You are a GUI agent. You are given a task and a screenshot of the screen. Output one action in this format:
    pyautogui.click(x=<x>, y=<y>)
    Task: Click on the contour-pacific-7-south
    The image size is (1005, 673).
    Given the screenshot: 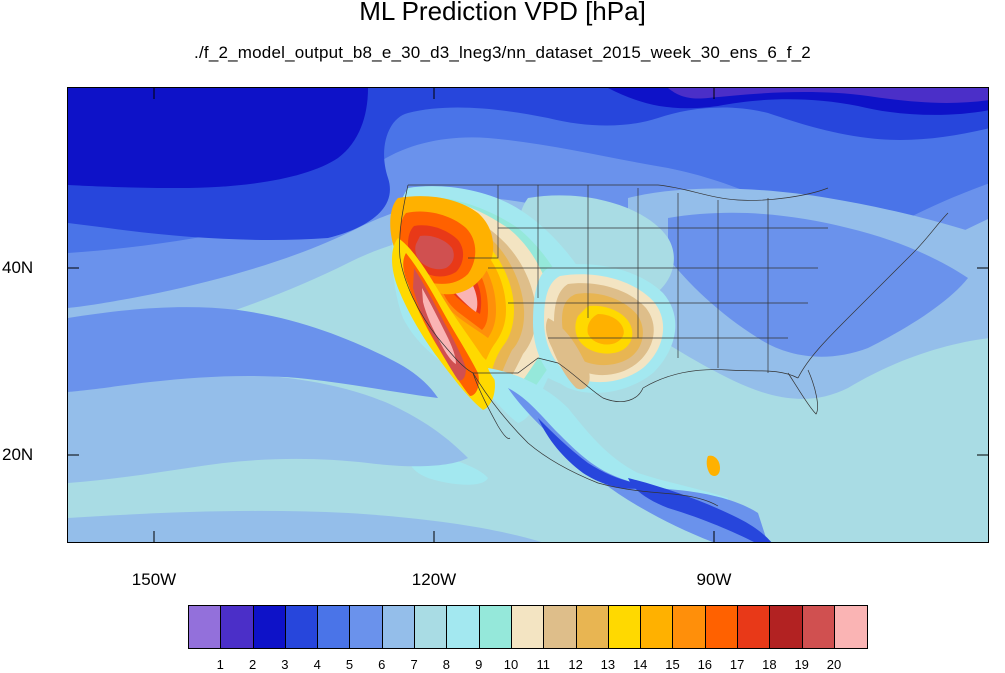 What is the action you would take?
    pyautogui.click(x=305, y=526)
    